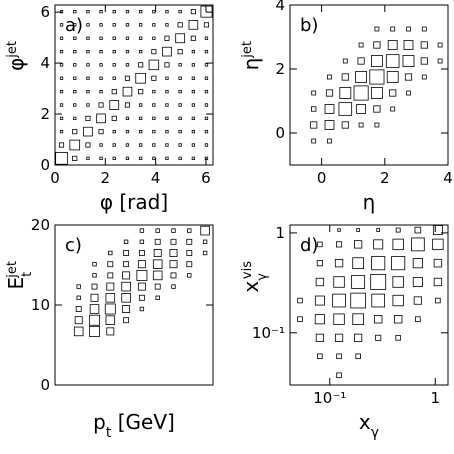  I want to click on x-axis-label: xγ, so click(369, 425).